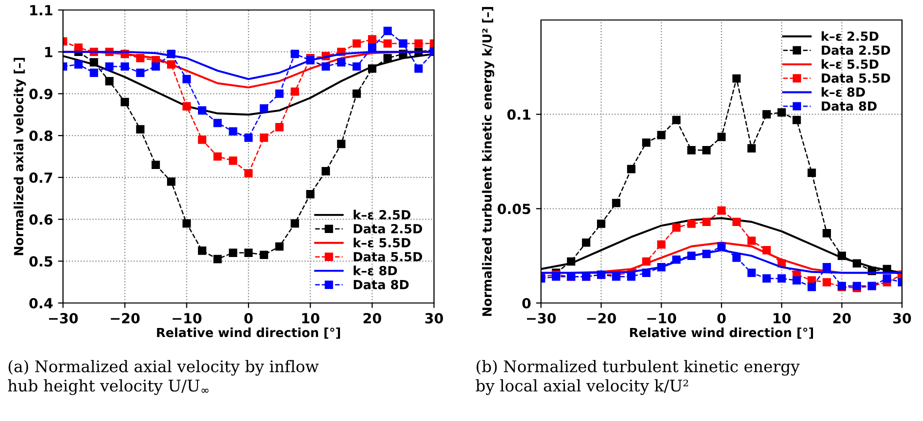 The image size is (923, 421). What do you see at coordinates (514, 209) in the screenshot?
I see `y-tick-label: 0.05` at bounding box center [514, 209].